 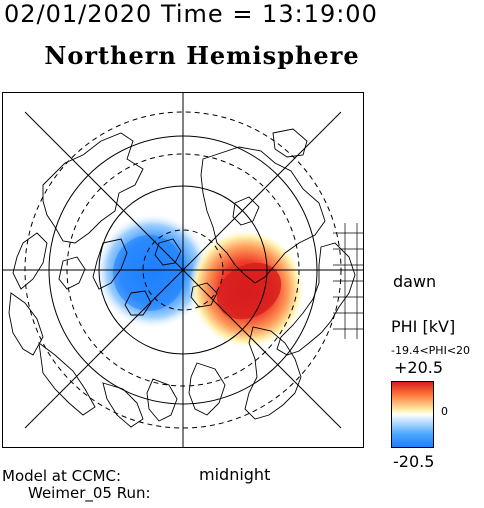 What do you see at coordinates (444, 411) in the screenshot?
I see `colorbar-mid-label: 0` at bounding box center [444, 411].